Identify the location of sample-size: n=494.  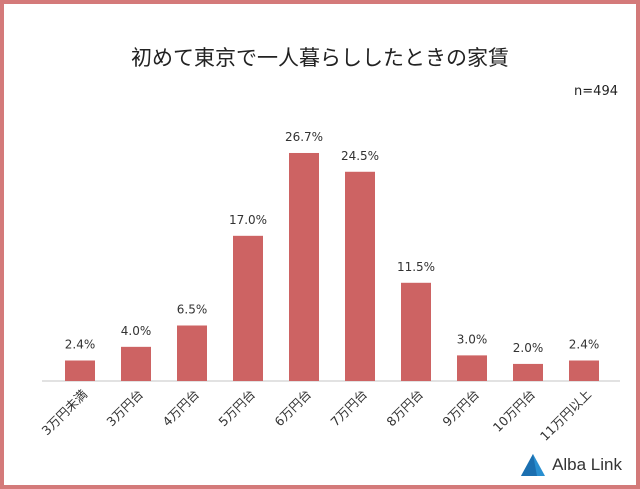
(596, 91).